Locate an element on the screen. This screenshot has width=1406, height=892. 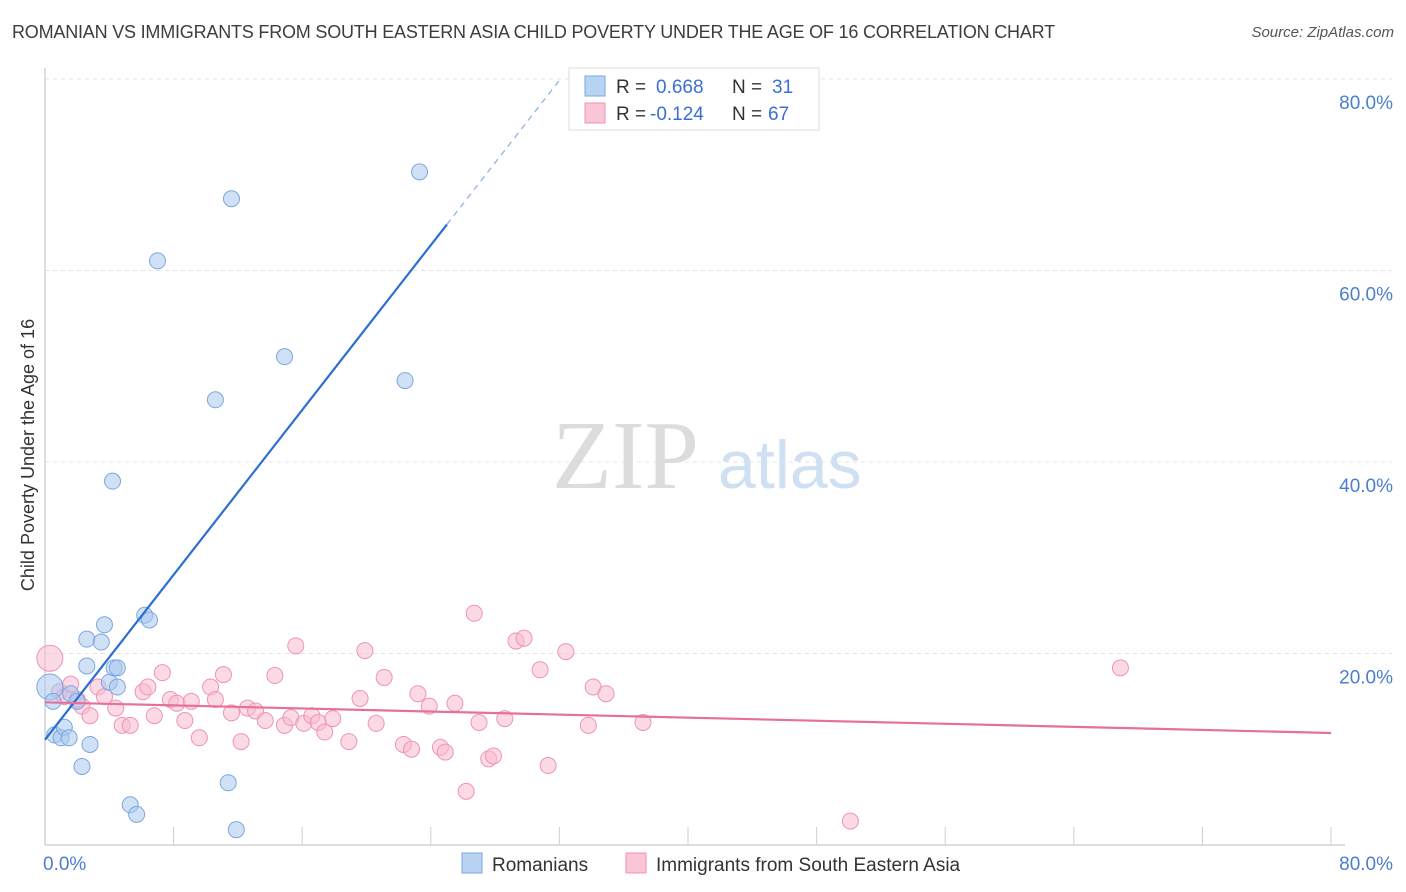
stats-legend-box is located at coordinates (694, 99).